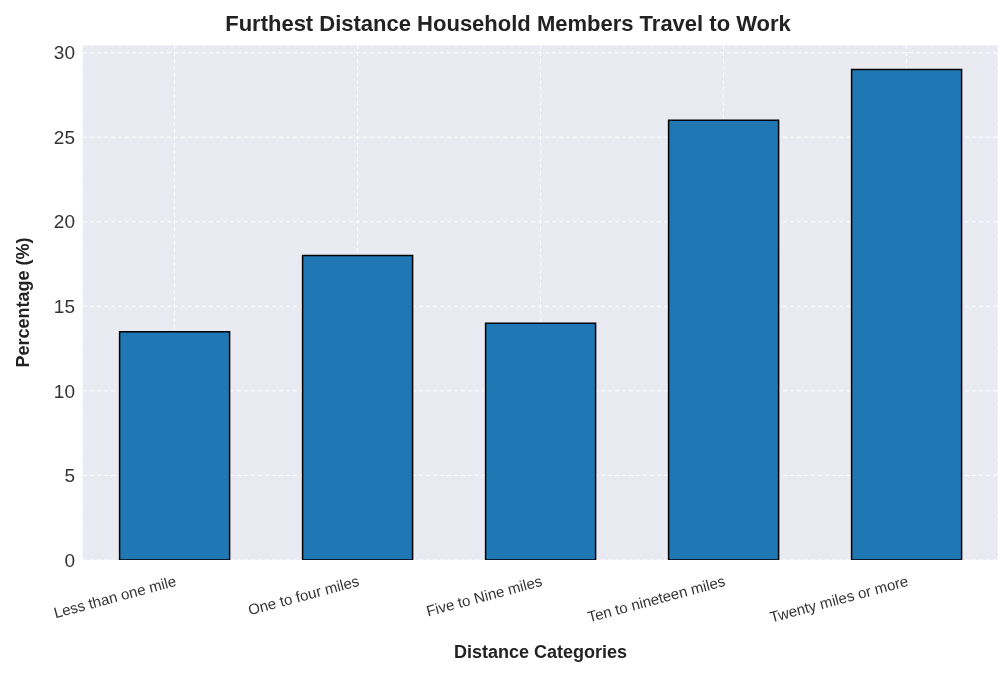 This screenshot has width=1008, height=689. Describe the element at coordinates (64, 53) in the screenshot. I see `y-tick-label: 30` at that location.